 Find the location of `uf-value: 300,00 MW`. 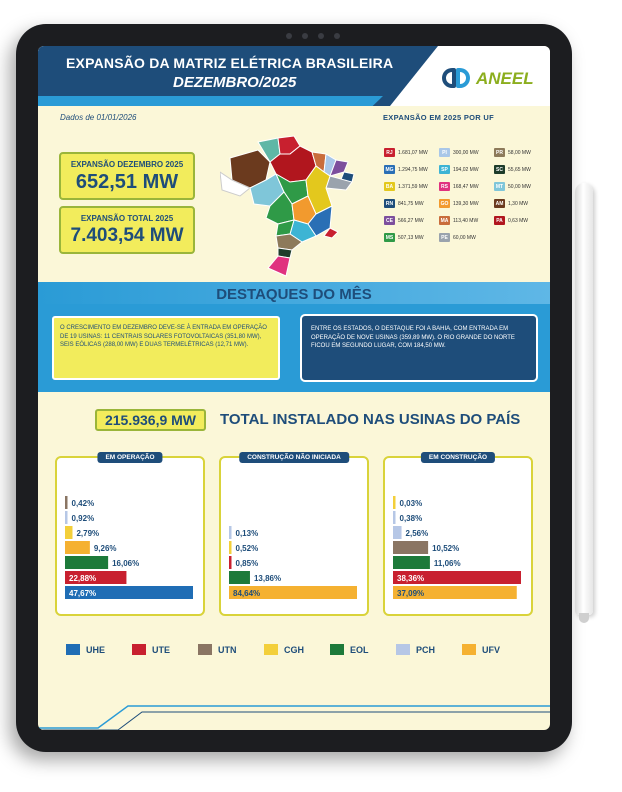

uf-value: 300,00 MW is located at coordinates (466, 152).